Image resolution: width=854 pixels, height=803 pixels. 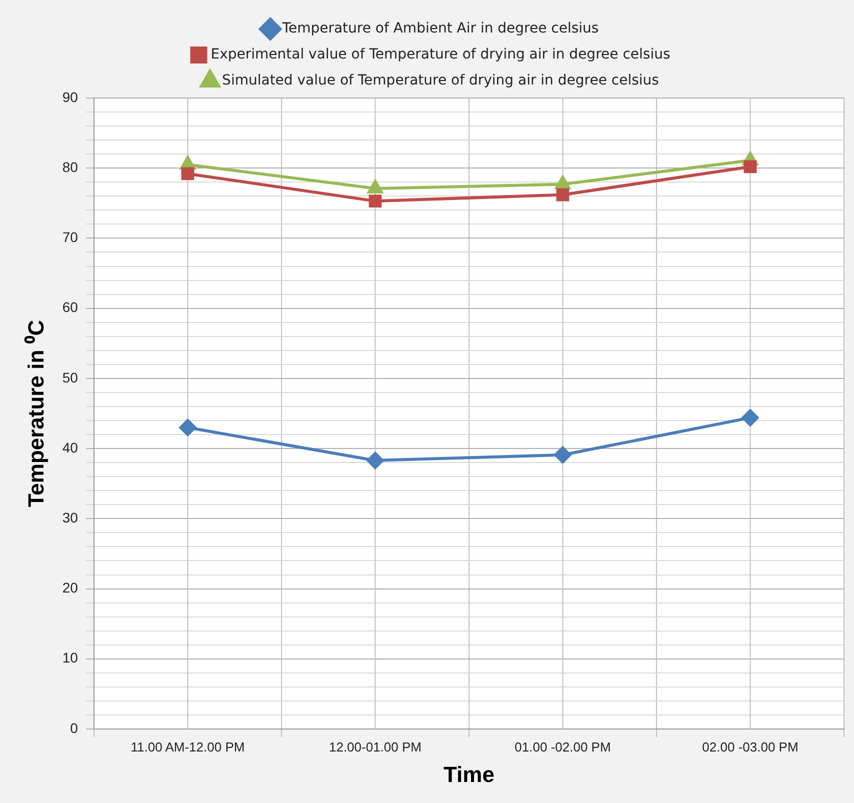 I want to click on y-tick-label: 10, so click(x=70, y=658).